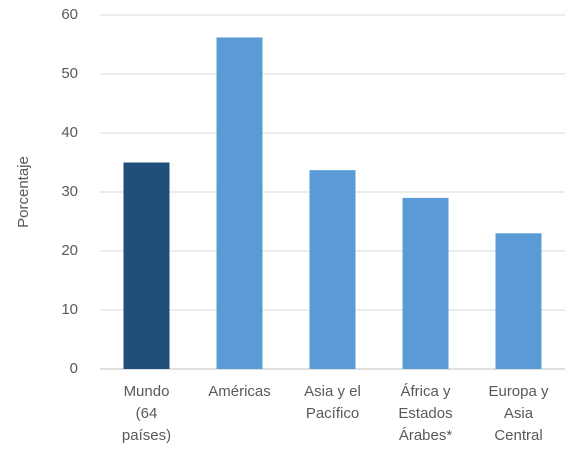 This screenshot has height=466, width=577. What do you see at coordinates (69, 73) in the screenshot?
I see `y-tick-label: 50` at bounding box center [69, 73].